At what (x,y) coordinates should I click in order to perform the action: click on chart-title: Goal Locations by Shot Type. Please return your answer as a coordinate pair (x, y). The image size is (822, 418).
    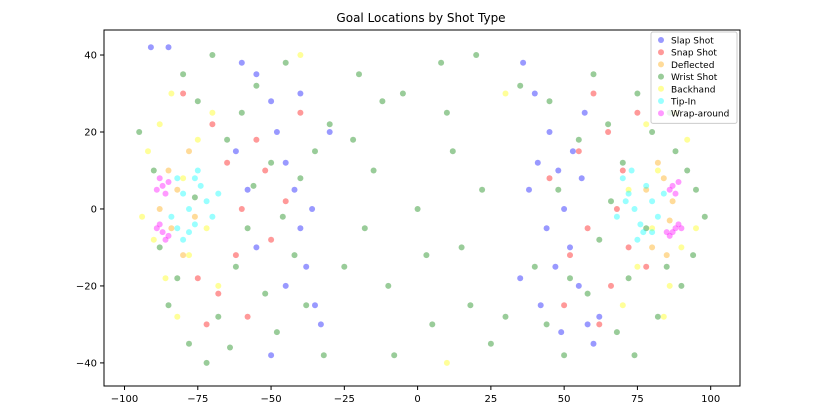
    Looking at the image, I should click on (420, 18).